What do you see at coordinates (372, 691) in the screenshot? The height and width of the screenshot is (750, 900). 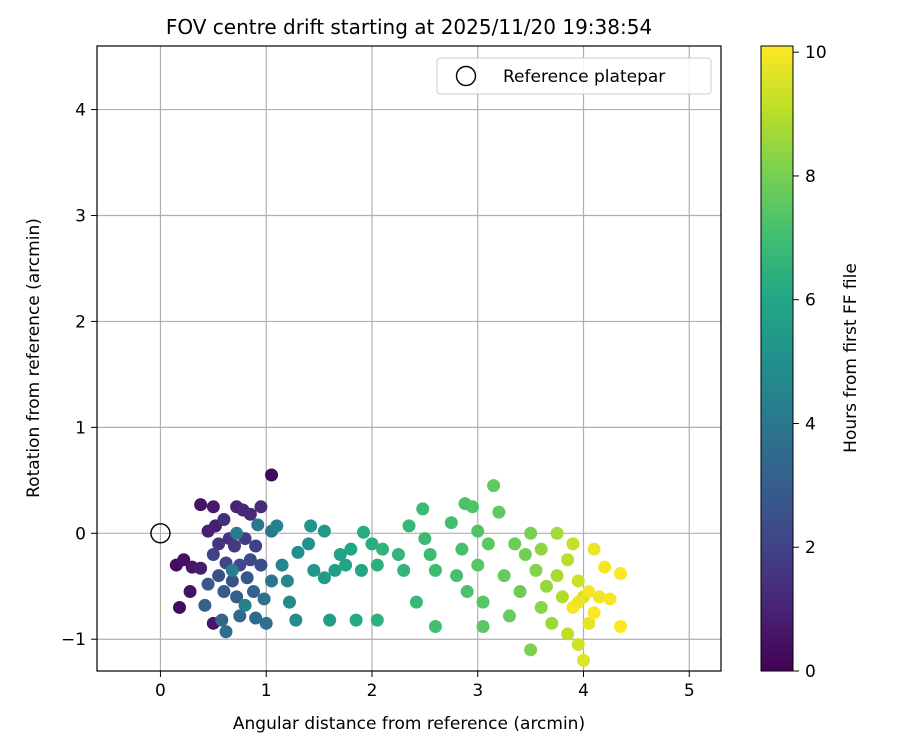 I see `x-tick-label: 2` at bounding box center [372, 691].